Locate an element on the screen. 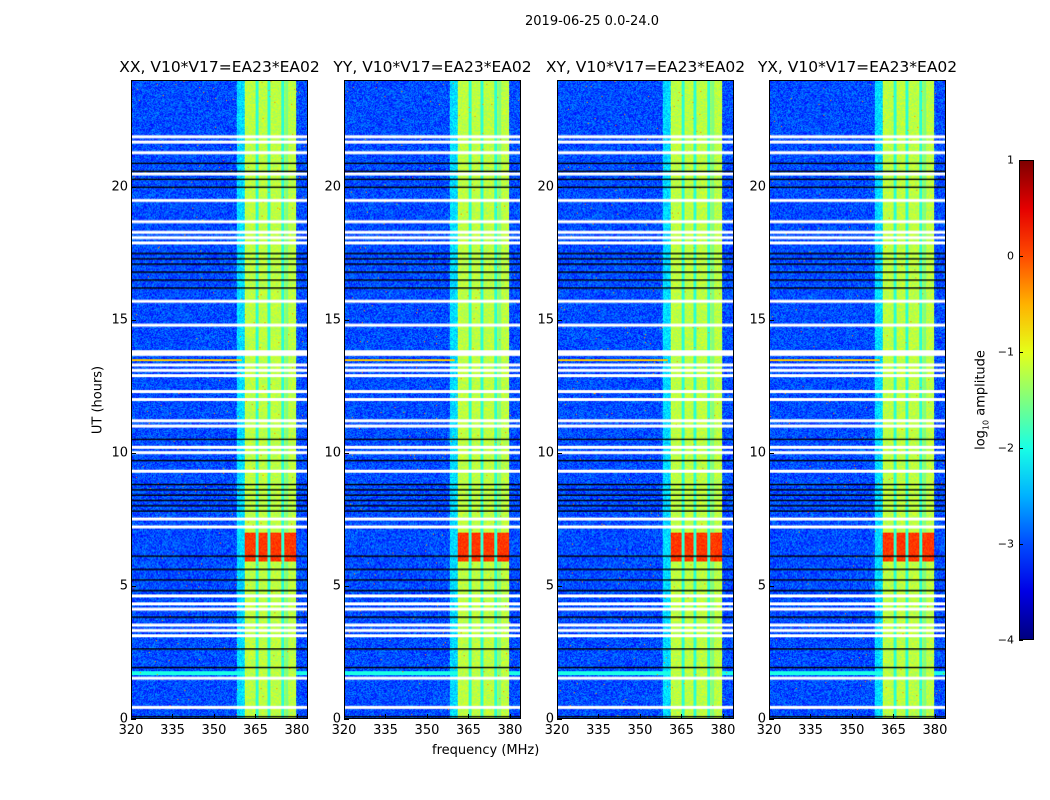 The height and width of the screenshot is (800, 1050). colorbar-label-rest: amplitude is located at coordinates (981, 385).